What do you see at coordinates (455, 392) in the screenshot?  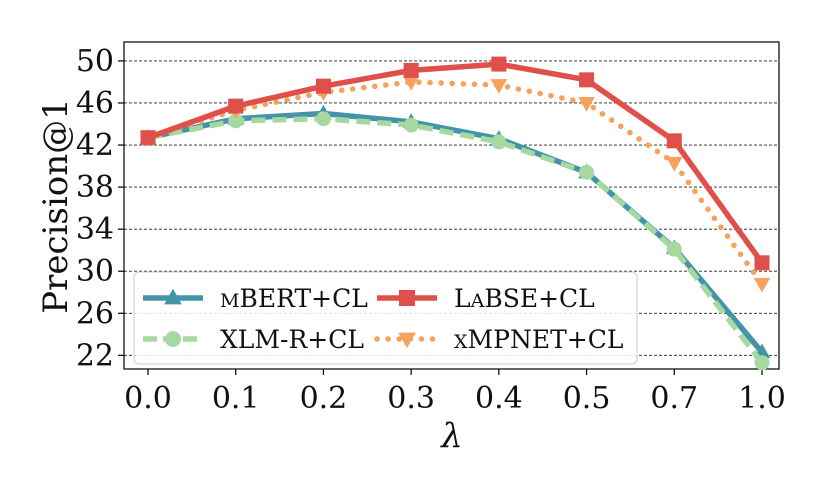 I see `x-axis-ticks: 0.0 0.1 0.2 0.3 0.4 0.5 0.7 1.0` at bounding box center [455, 392].